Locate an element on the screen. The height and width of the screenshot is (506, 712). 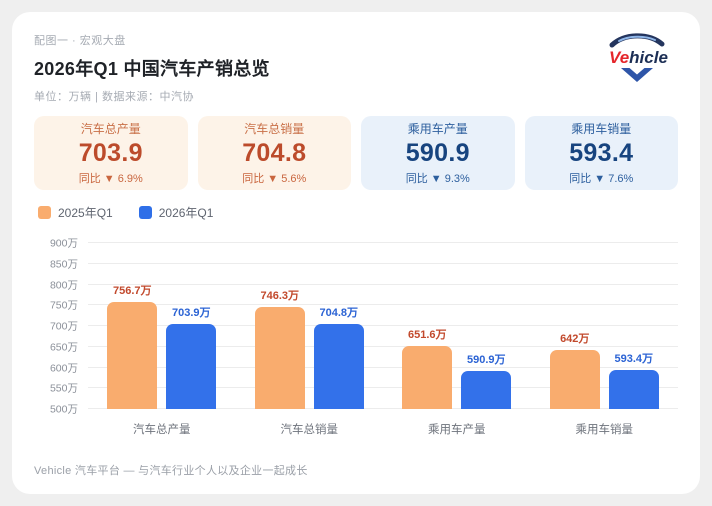
logo-wordmark: Vehicle is located at coordinates (638, 57).